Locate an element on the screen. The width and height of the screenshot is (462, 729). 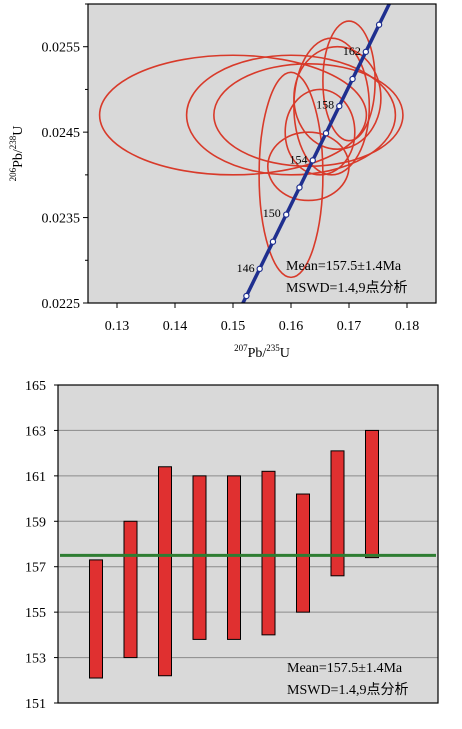
concordia-age-label: 154 is located at coordinates (298, 159).